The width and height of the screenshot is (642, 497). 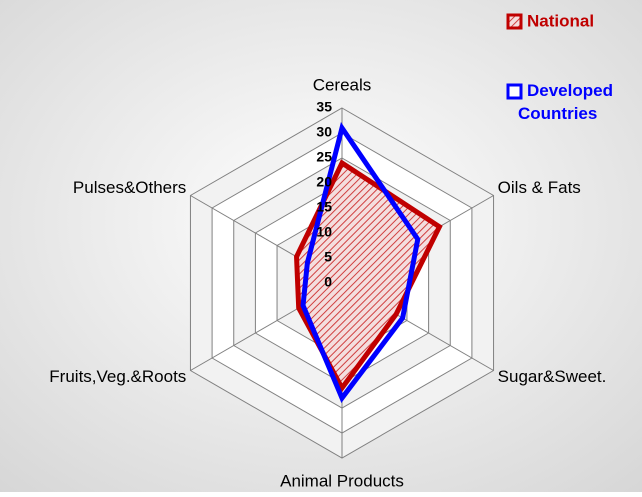 What do you see at coordinates (129, 187) in the screenshot?
I see `category-label: Pulses&Others` at bounding box center [129, 187].